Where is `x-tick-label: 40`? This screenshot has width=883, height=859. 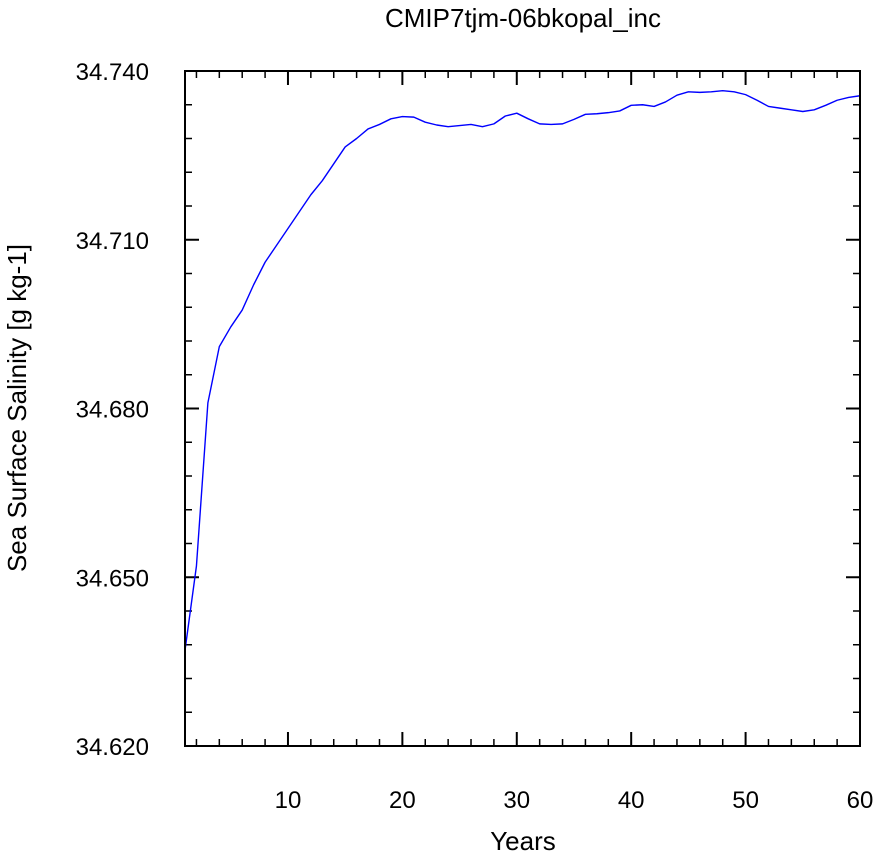
x-tick-label: 40 is located at coordinates (631, 800).